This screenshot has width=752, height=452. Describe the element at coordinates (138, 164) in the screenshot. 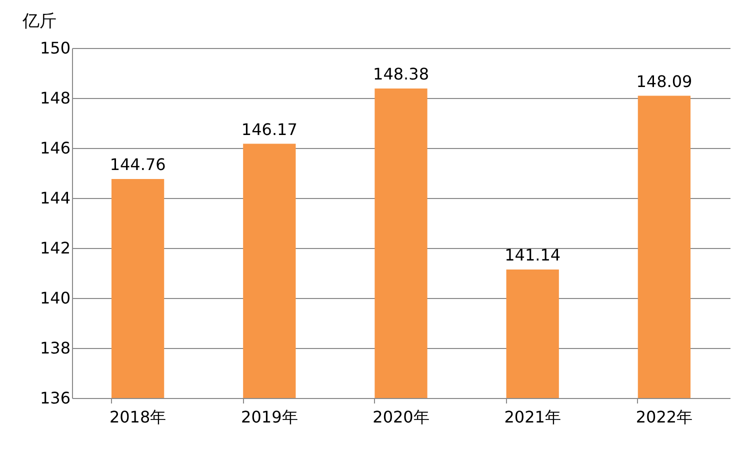

I see `data-label: 144.76` at that location.